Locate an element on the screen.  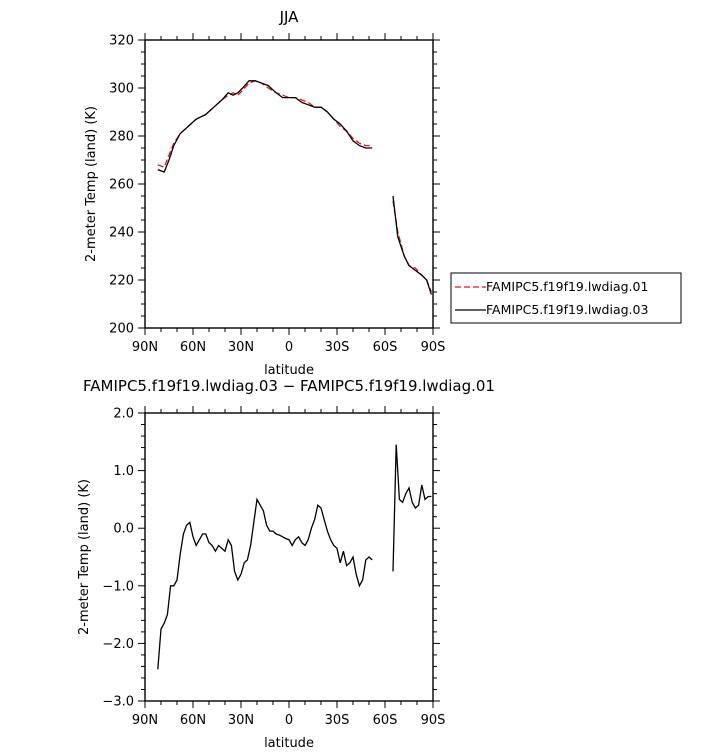
bottom-y-tick-label-1: 1.0 is located at coordinates (123, 471).